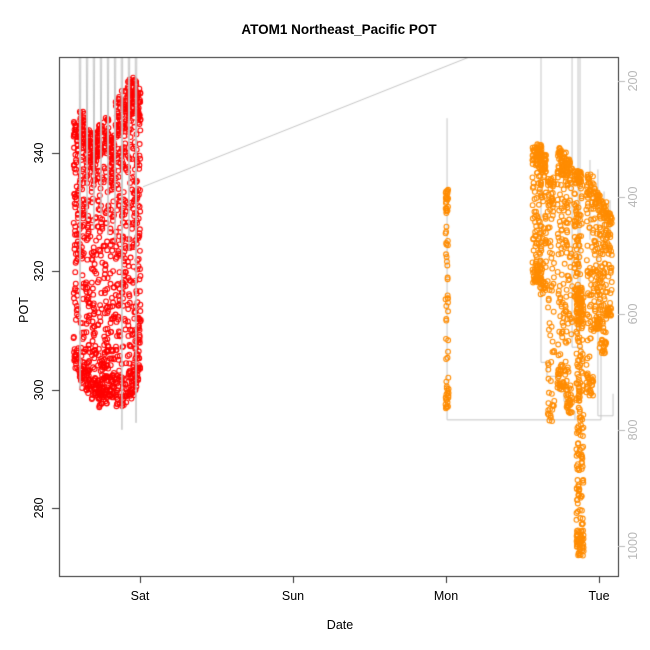  I want to click on y-right-tick-label-600: 600, so click(633, 313).